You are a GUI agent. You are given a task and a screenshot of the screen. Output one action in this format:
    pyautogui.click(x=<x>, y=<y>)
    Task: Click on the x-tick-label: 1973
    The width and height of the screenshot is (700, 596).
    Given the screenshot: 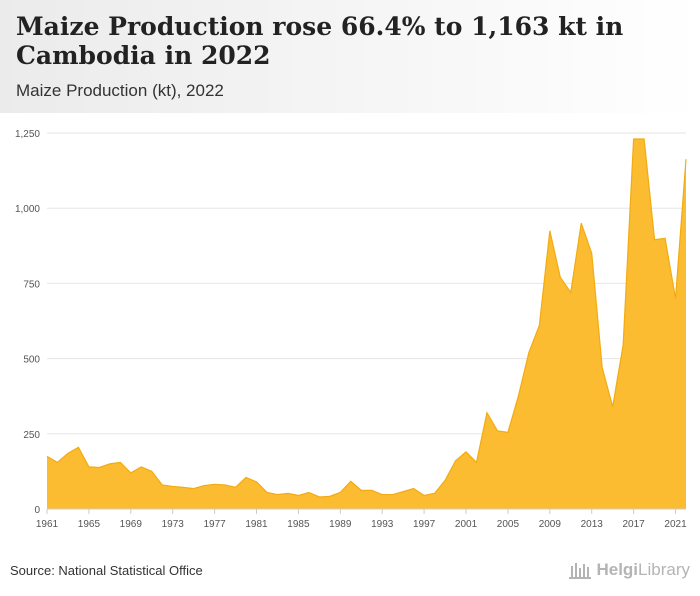 What is the action you would take?
    pyautogui.click(x=173, y=524)
    